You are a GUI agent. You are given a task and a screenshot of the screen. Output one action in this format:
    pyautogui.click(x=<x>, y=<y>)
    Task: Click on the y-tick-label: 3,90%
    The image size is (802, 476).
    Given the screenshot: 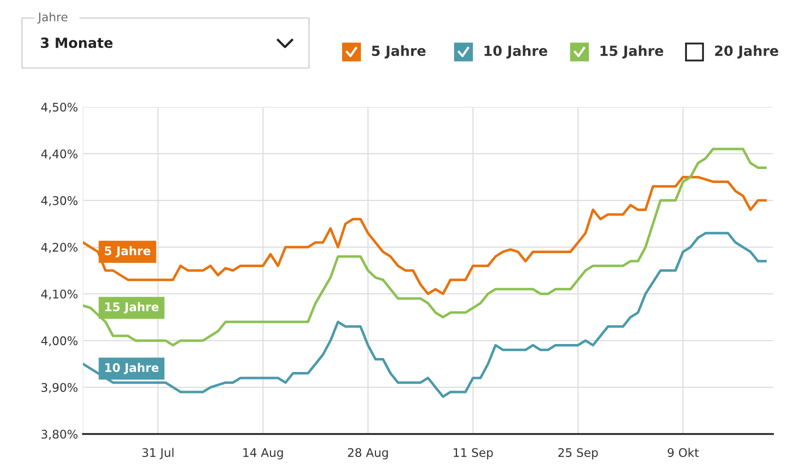 What is the action you would take?
    pyautogui.click(x=60, y=388)
    